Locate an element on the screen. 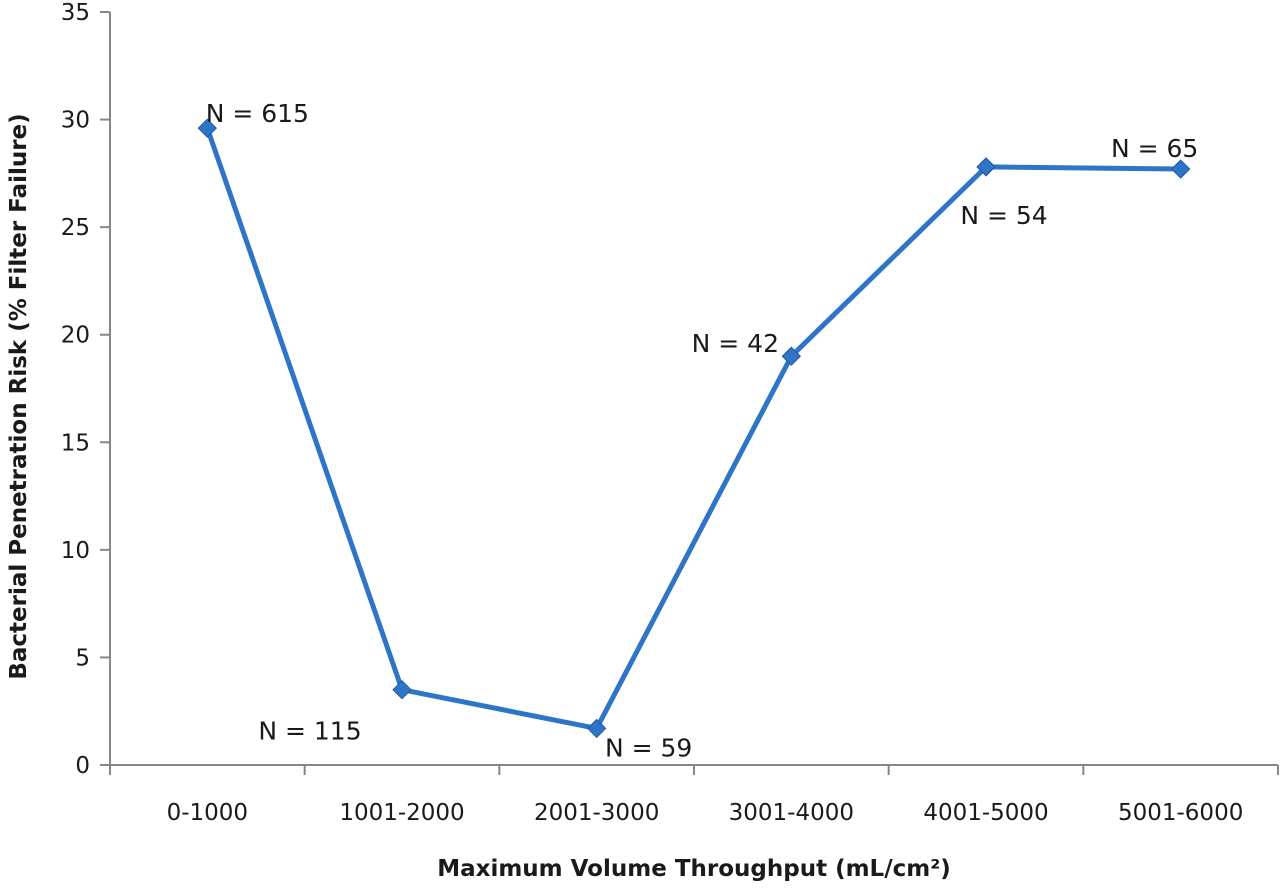  y-tick-label: 20 is located at coordinates (75, 336).